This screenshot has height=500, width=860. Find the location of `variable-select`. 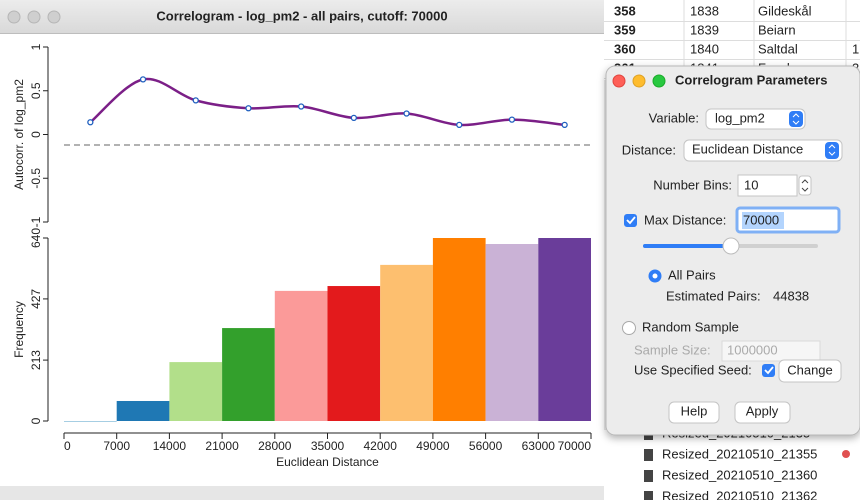

variable-select is located at coordinates (755, 119).